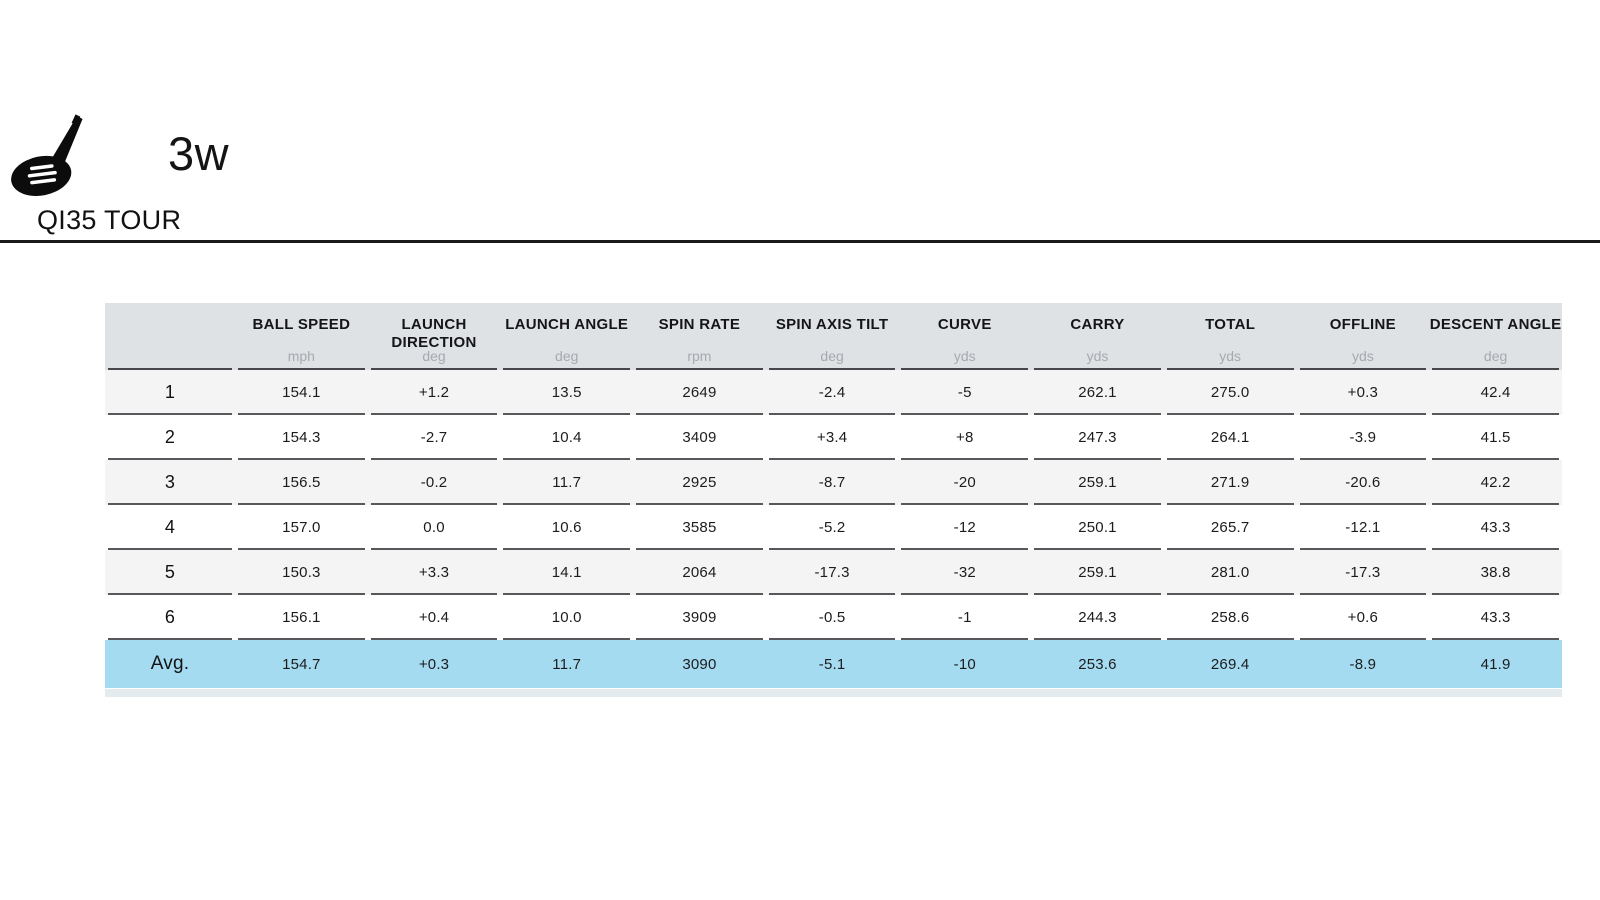 The image size is (1600, 900). What do you see at coordinates (965, 392) in the screenshot?
I see `shot-value: -5` at bounding box center [965, 392].